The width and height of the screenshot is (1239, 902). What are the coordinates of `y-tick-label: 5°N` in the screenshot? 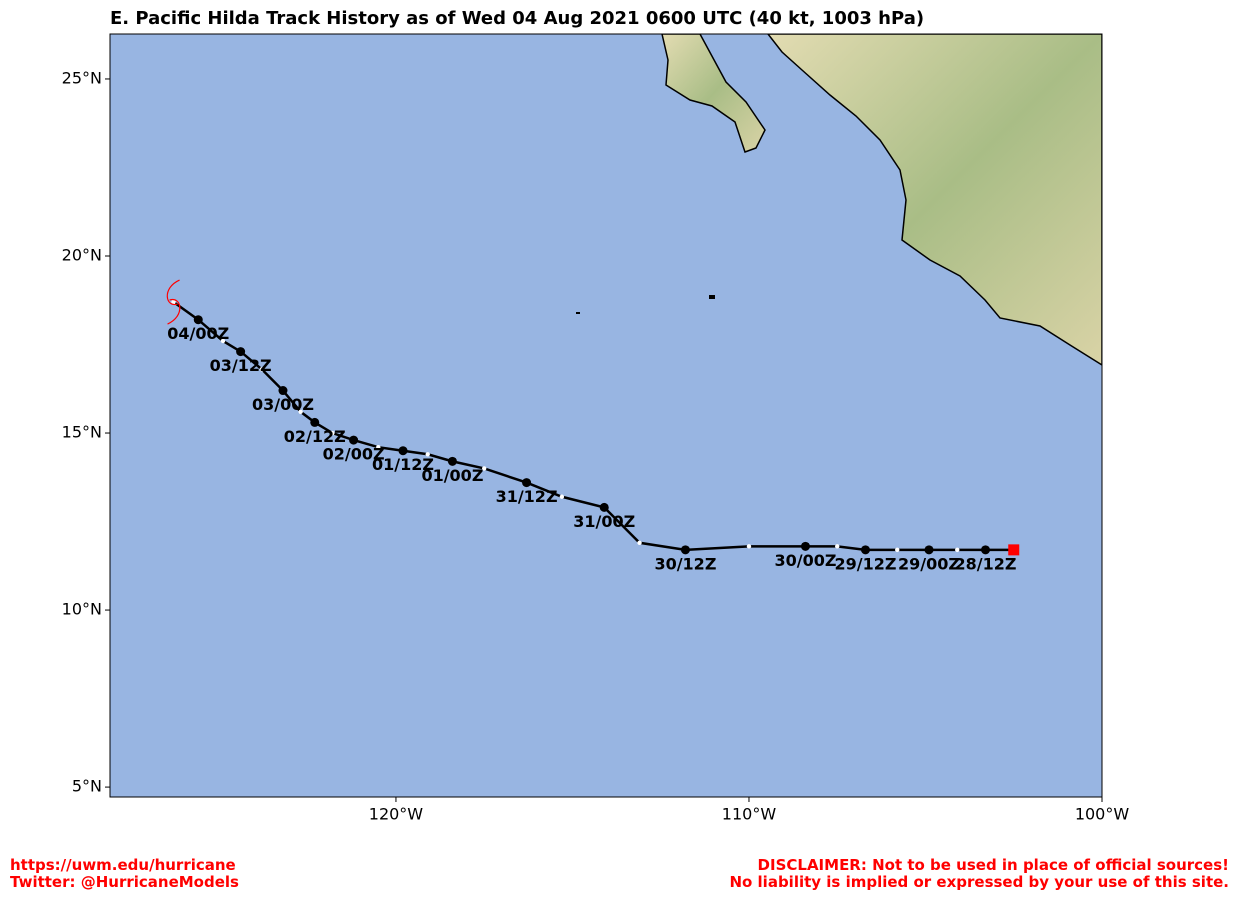 It's located at (87, 786).